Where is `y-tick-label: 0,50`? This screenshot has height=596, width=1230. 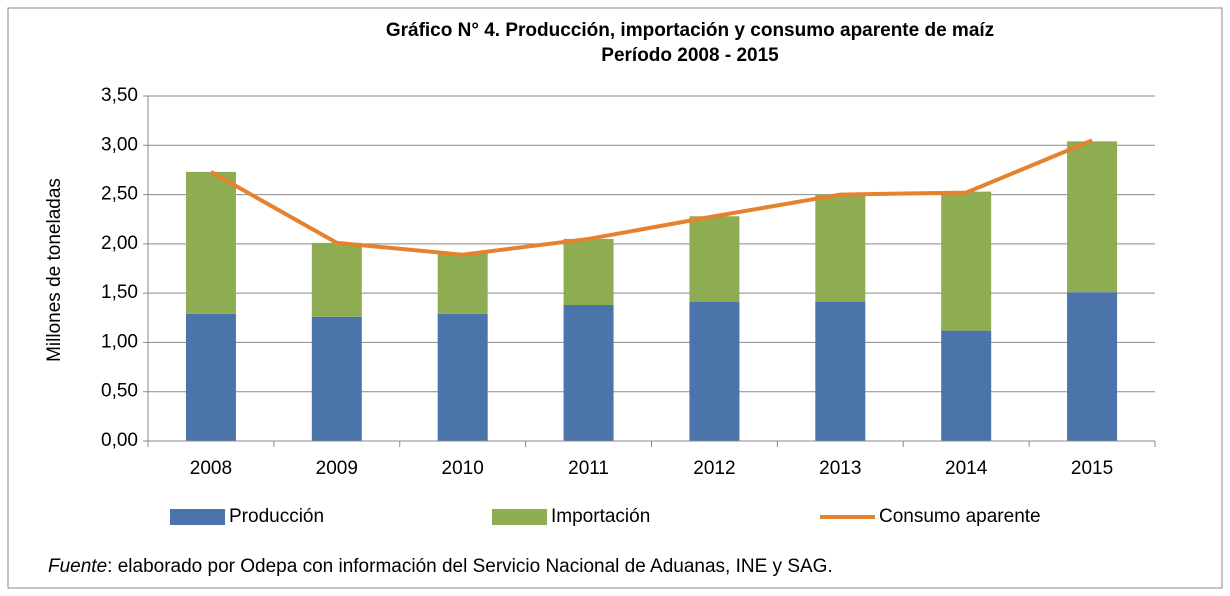 y-tick-label: 0,50 is located at coordinates (119, 391).